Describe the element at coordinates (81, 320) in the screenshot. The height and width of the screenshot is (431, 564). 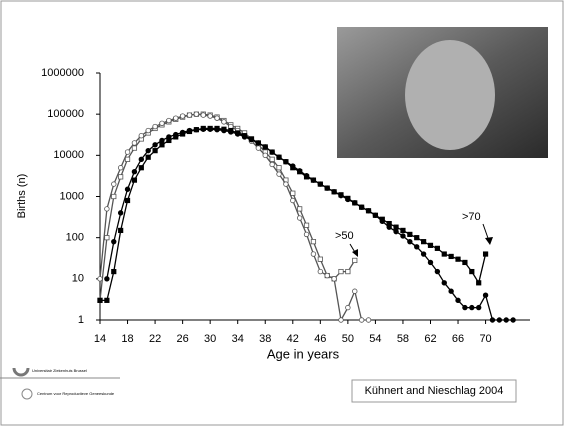
I see `y-tick-label: 1` at that location.